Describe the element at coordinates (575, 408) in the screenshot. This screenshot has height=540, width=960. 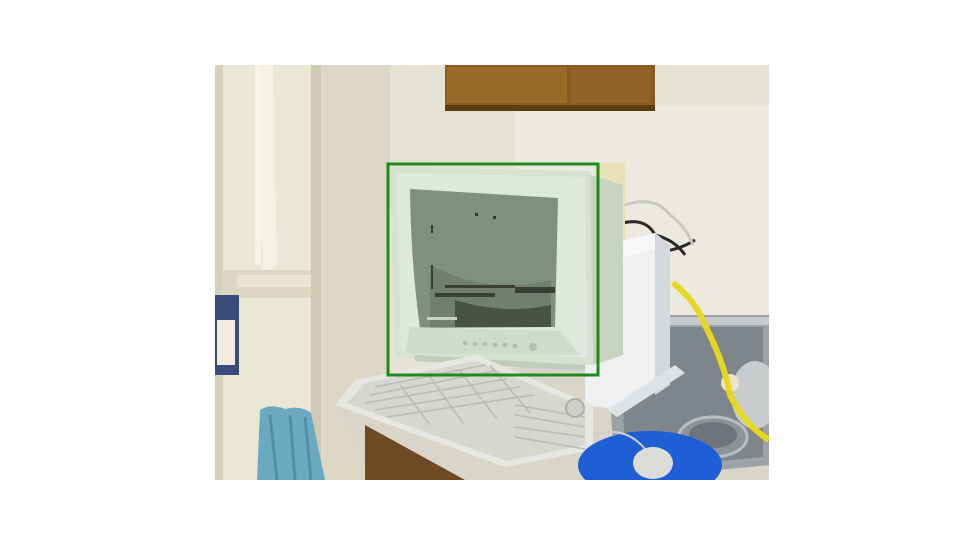
I see `keyboard-dial` at that location.